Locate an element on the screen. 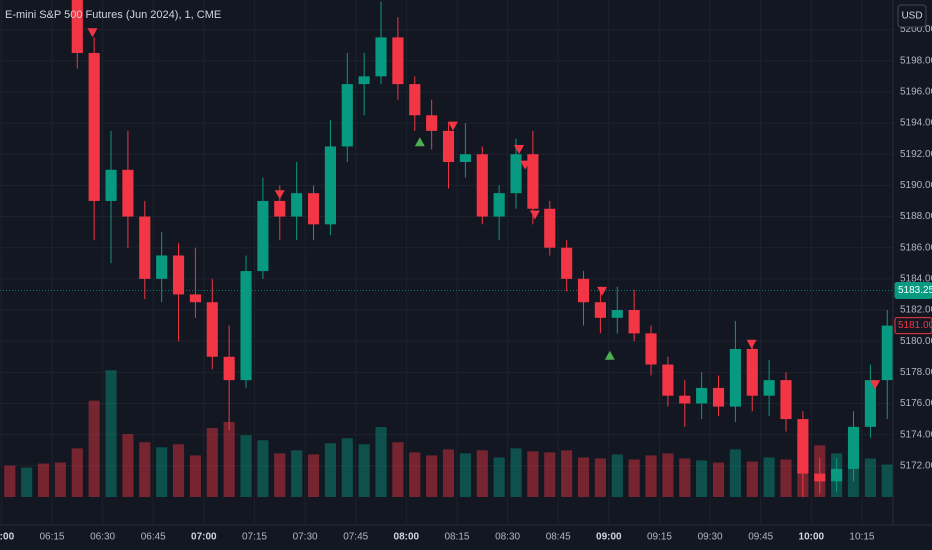 The width and height of the screenshot is (932, 550). y-tick-label: 5198.00 is located at coordinates (916, 60).